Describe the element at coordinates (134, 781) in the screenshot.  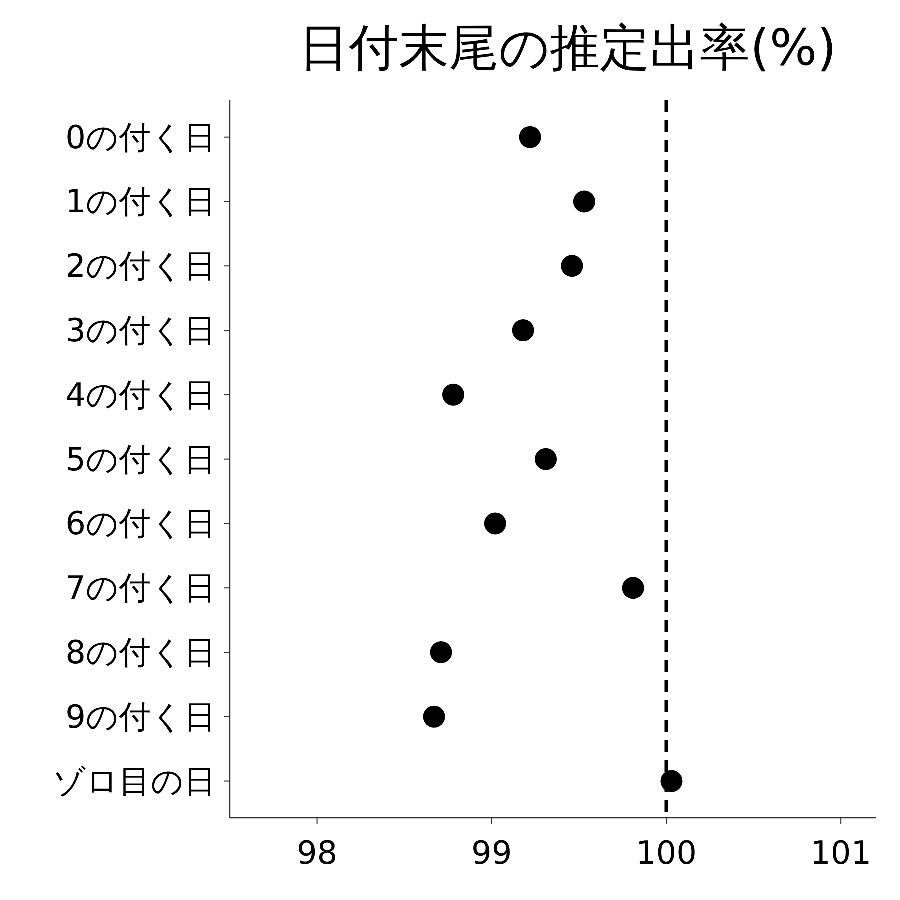
I see `y-tick-label: ゾロ目の日` at that location.